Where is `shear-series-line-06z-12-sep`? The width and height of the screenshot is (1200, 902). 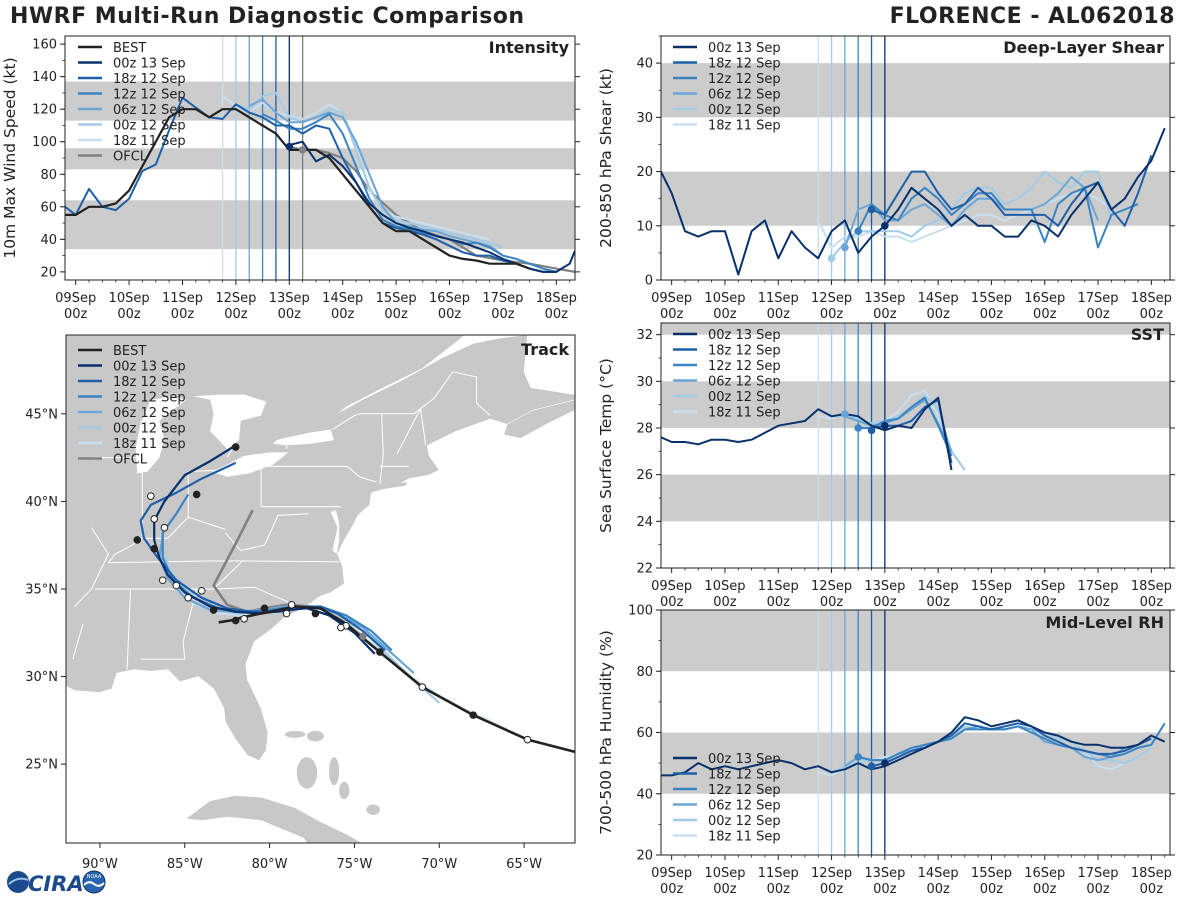 shear-series-line-06z-12-sep is located at coordinates (971, 212).